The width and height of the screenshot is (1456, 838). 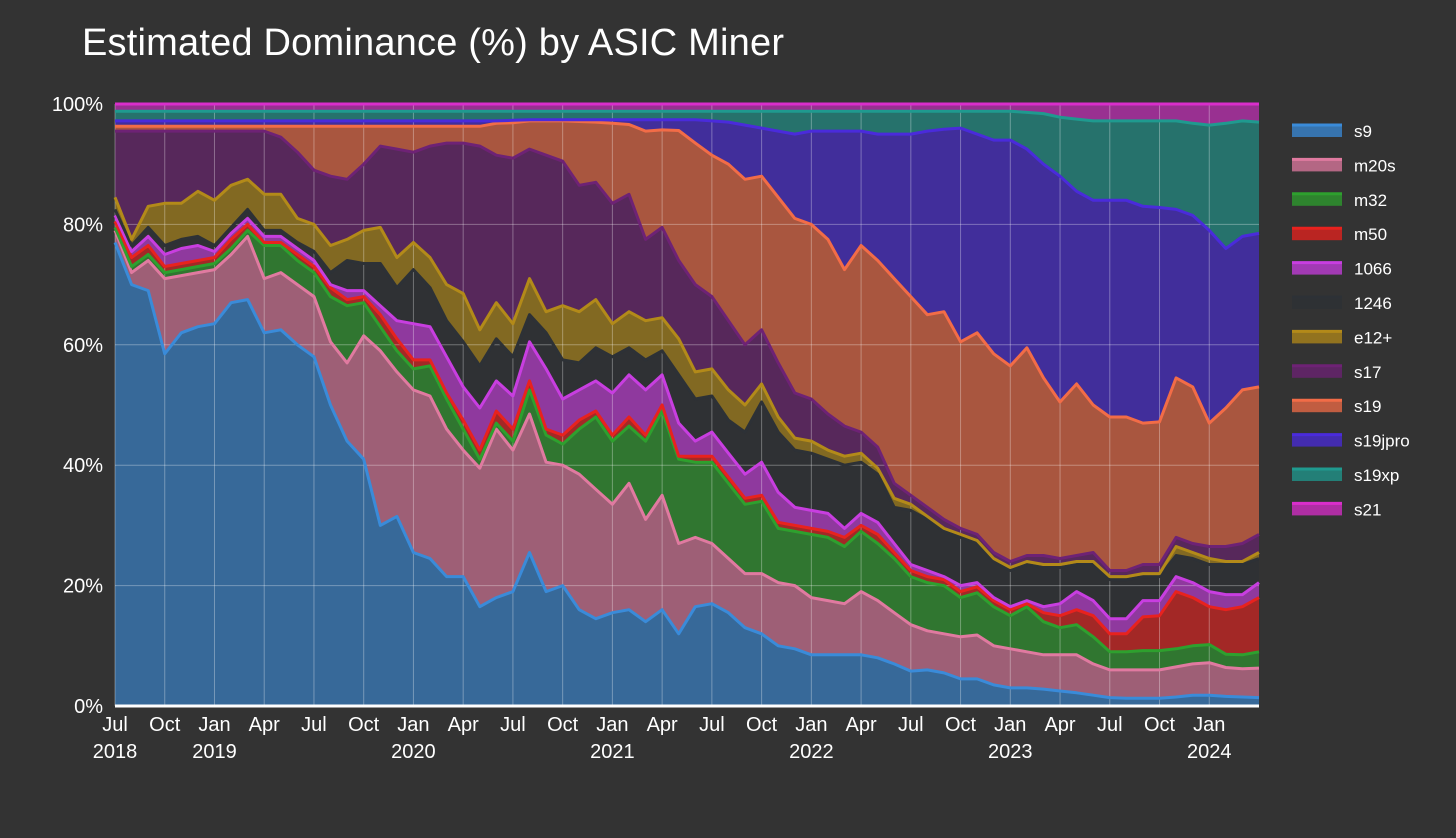 I want to click on legend-item-s19: s19, so click(x=1336, y=406).